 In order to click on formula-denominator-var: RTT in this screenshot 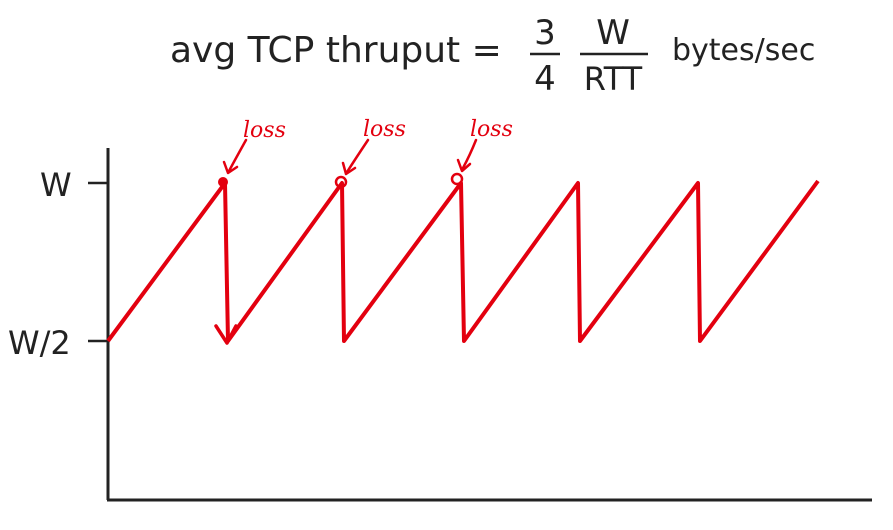, I will do `click(613, 79)`.